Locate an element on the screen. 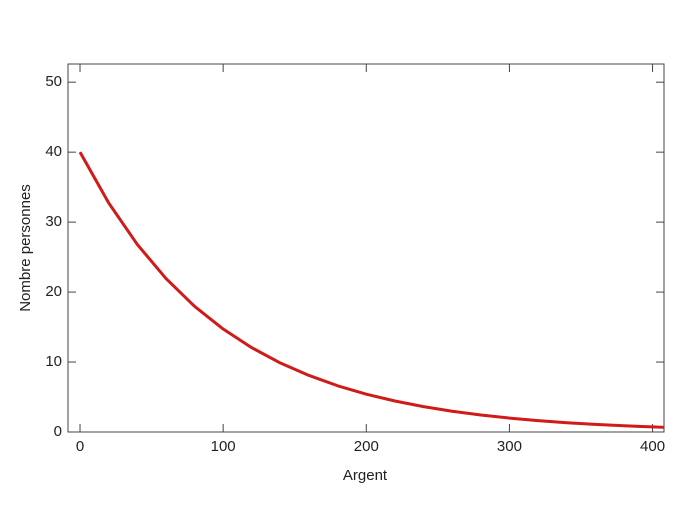 Image resolution: width=689 pixels, height=517 pixels. x-axis-title: Argent is located at coordinates (365, 475).